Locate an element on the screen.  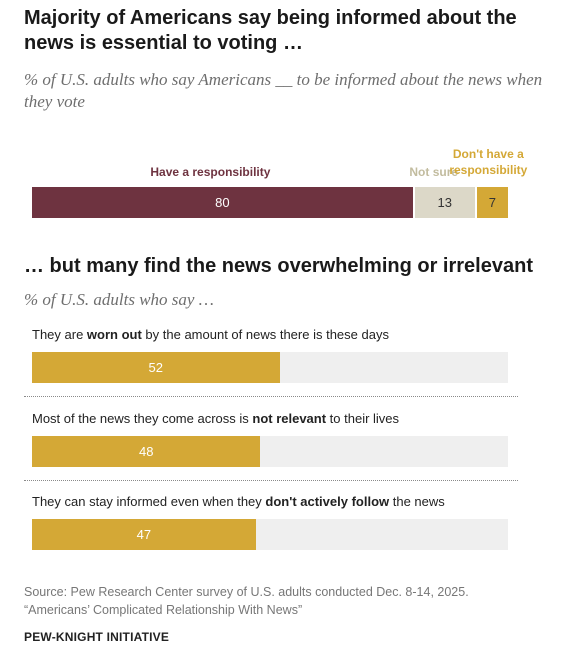
bar-value: 47 is located at coordinates (144, 534).